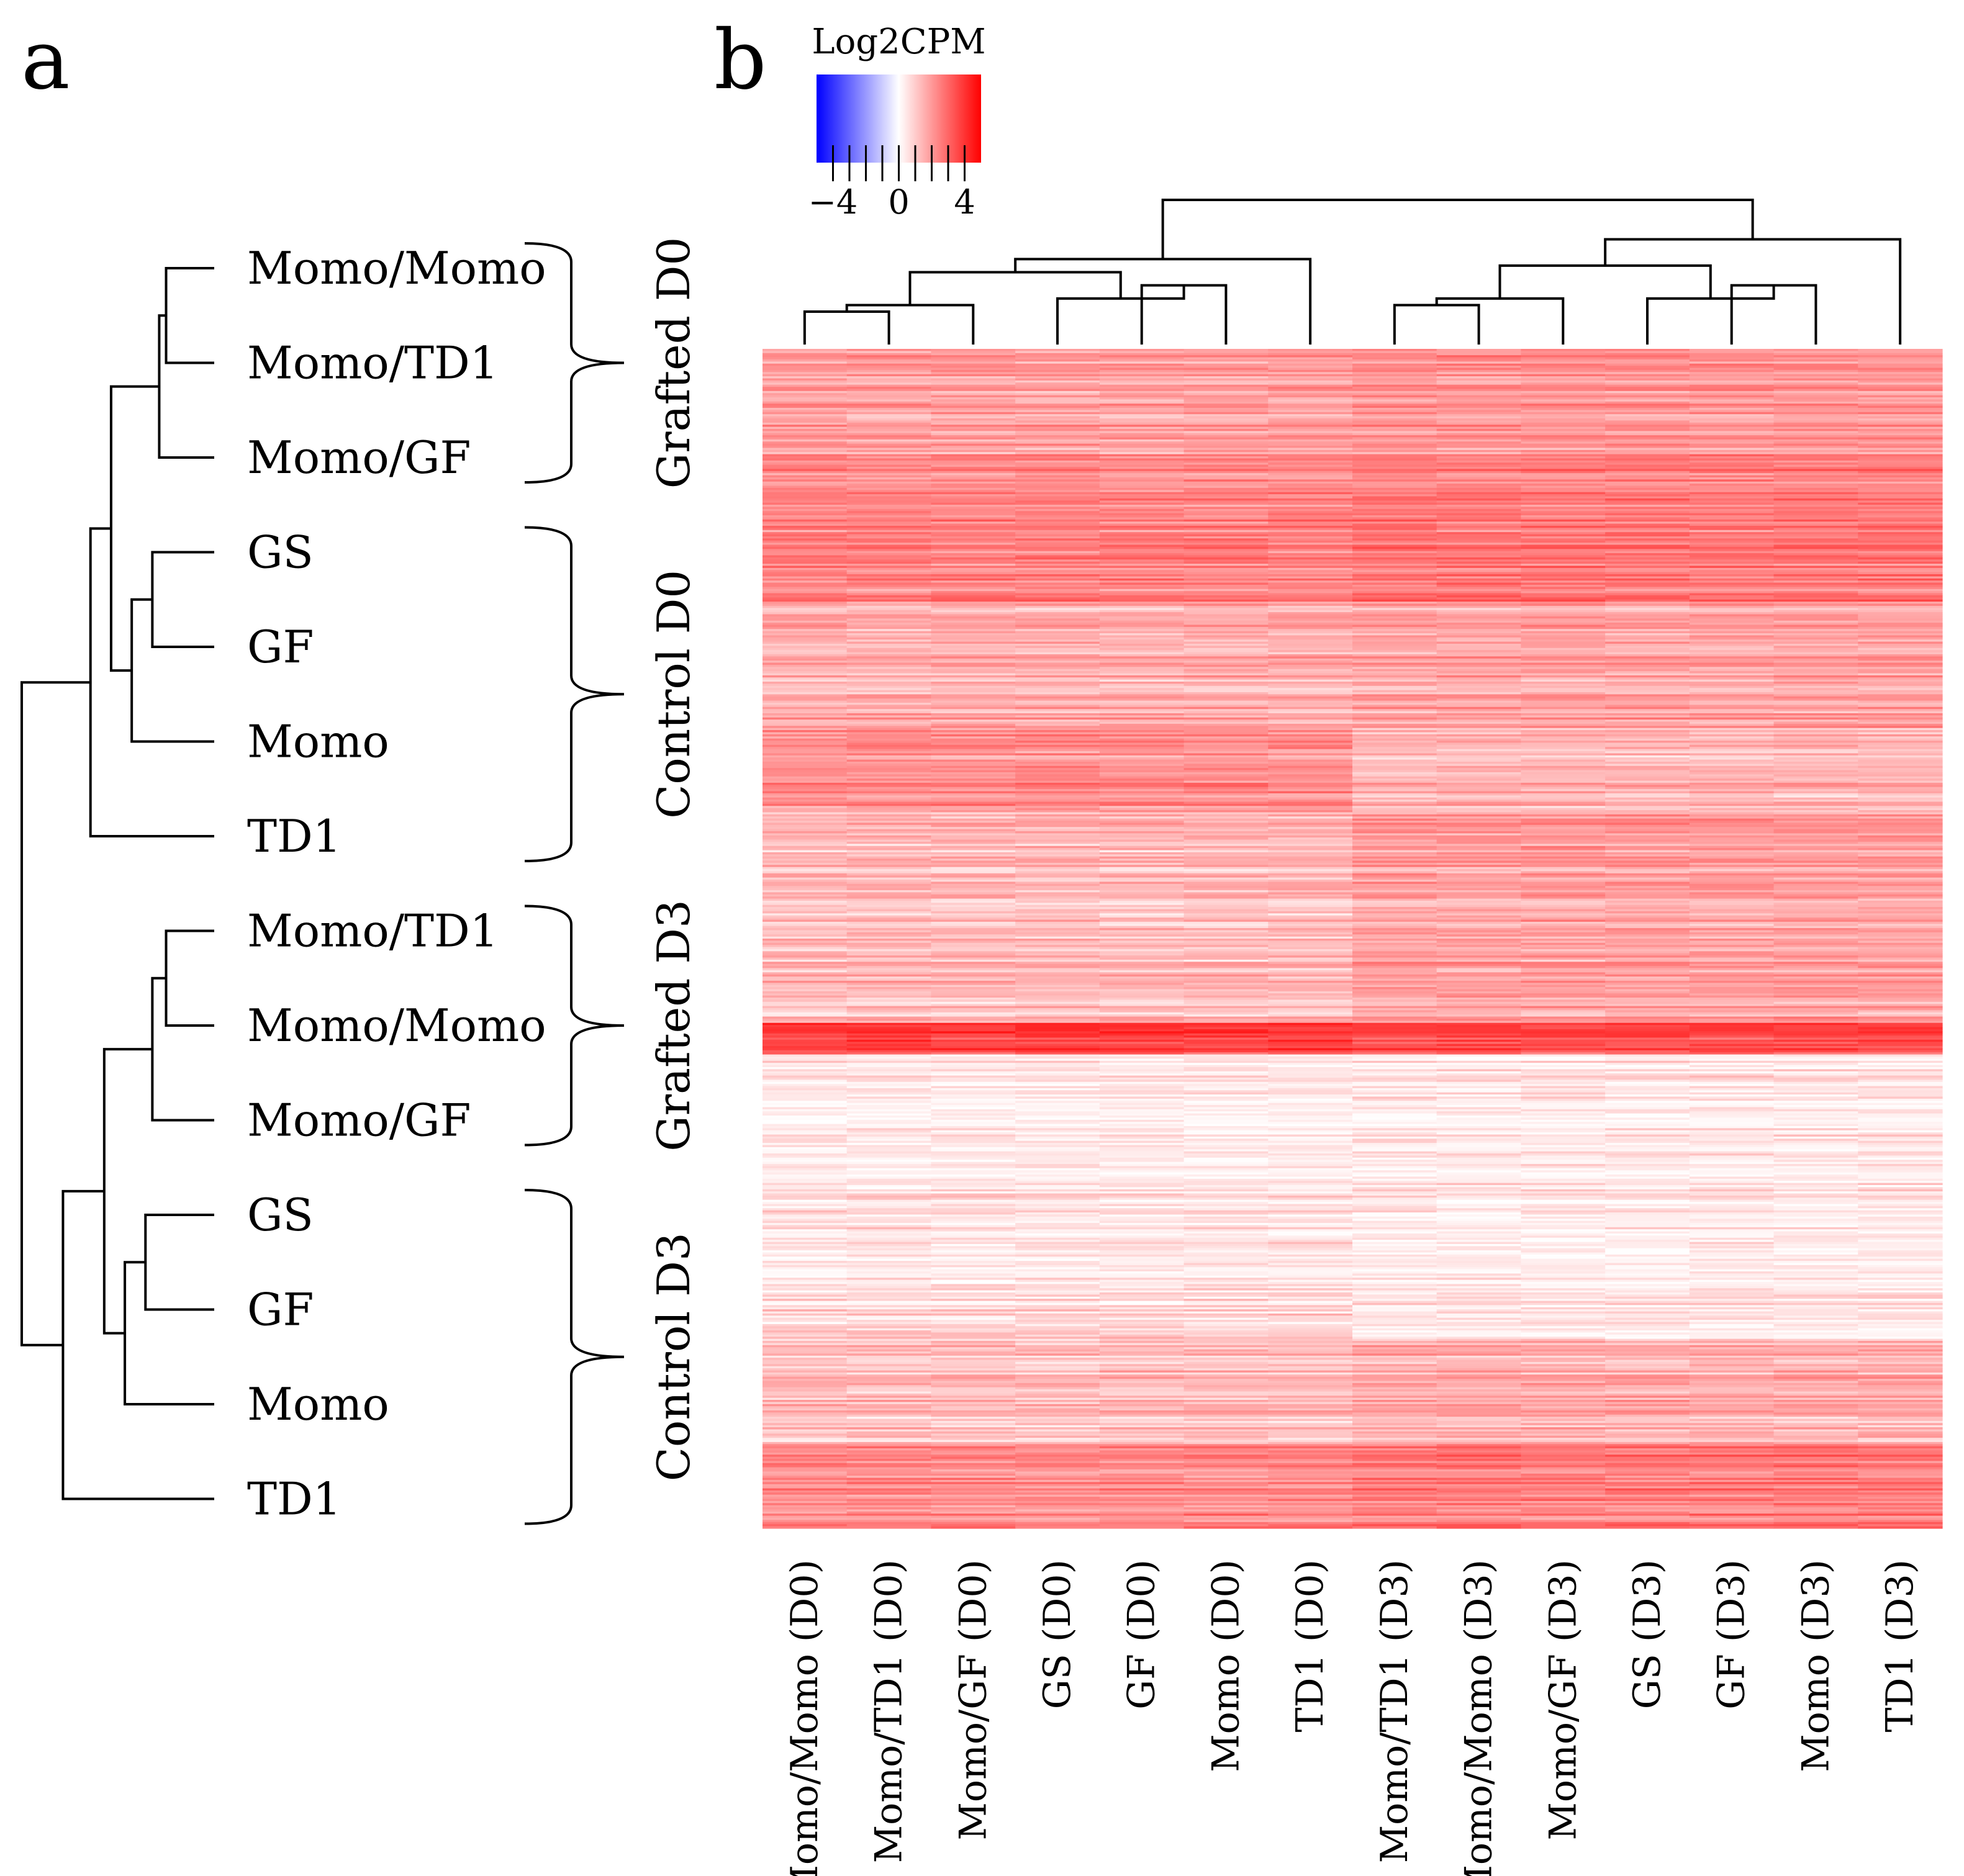 The height and width of the screenshot is (1876, 1964). What do you see at coordinates (1458, 229) in the screenshot?
I see `column-dendrogram-branch` at bounding box center [1458, 229].